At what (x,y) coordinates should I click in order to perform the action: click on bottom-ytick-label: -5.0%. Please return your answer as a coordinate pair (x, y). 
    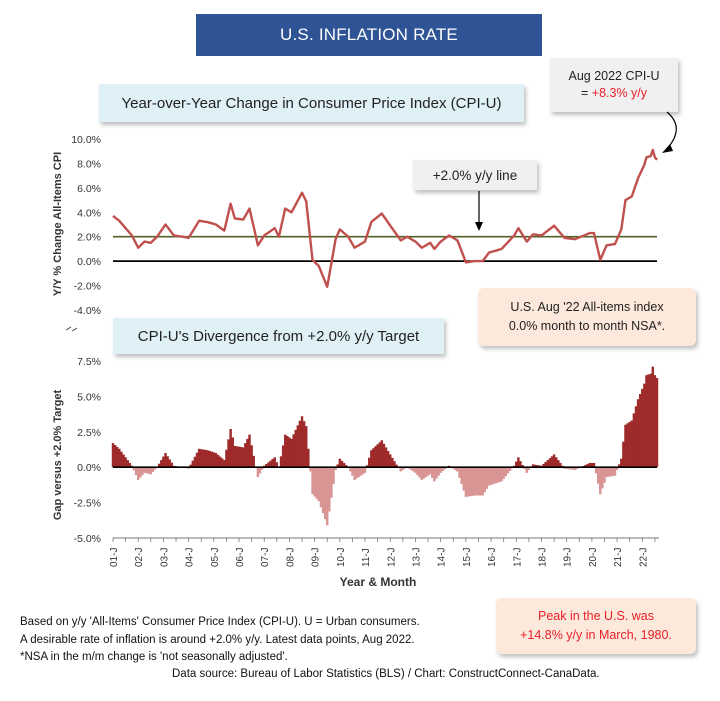
    Looking at the image, I should click on (87, 539).